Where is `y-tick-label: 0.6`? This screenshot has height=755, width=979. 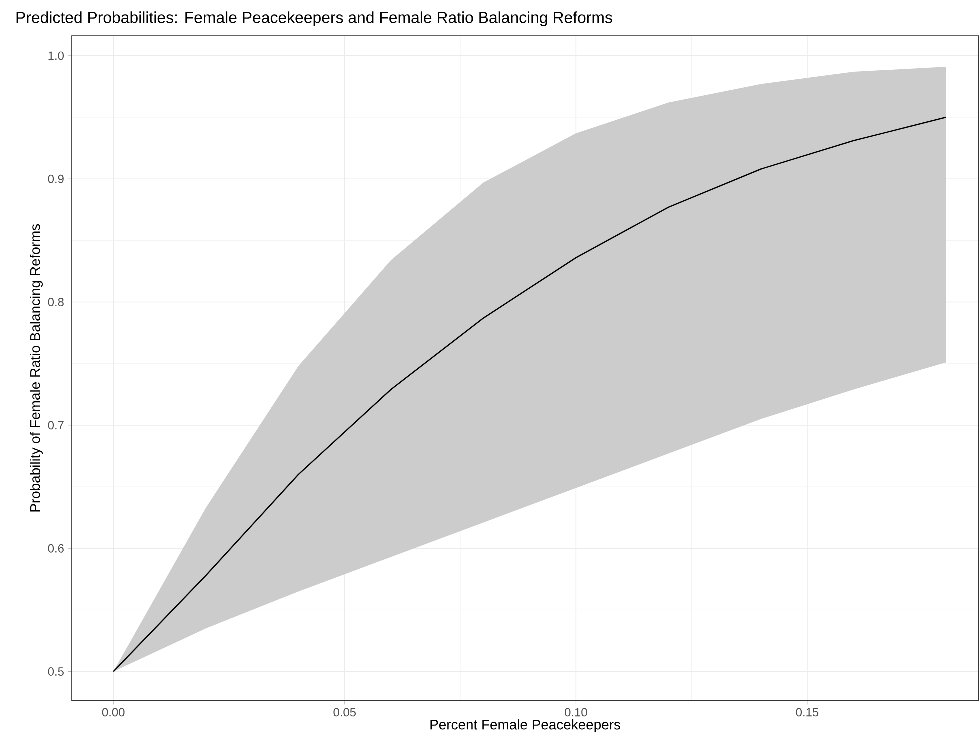
y-tick-label: 0.6 is located at coordinates (56, 548).